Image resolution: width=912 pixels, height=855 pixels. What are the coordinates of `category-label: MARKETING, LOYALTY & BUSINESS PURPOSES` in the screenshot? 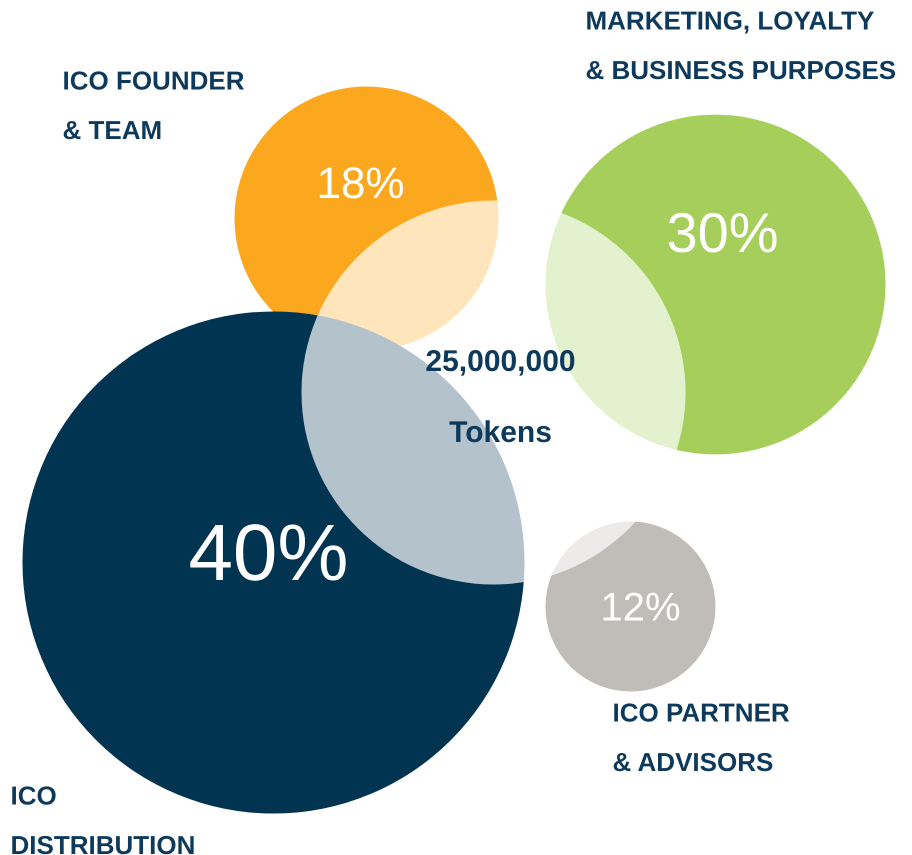 It's located at (741, 45).